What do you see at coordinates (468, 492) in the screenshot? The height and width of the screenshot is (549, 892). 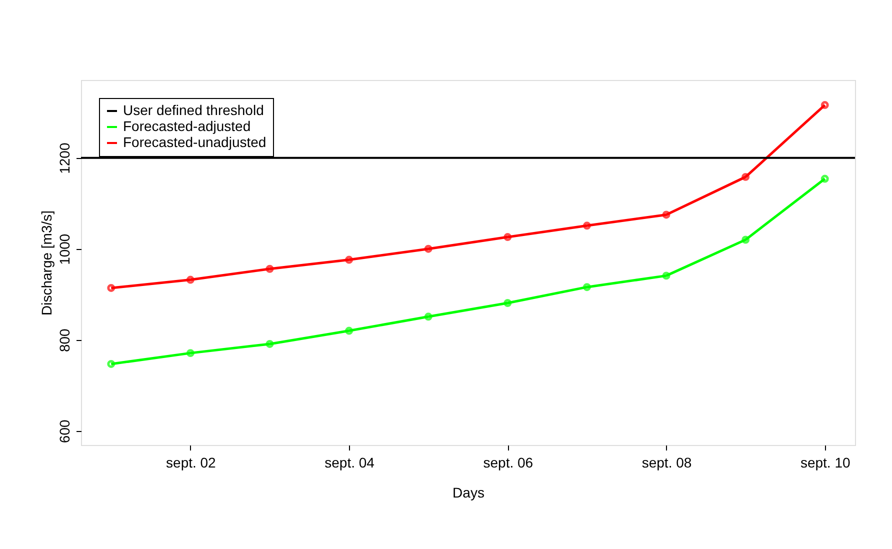 I see `x-axis-title: Days` at bounding box center [468, 492].